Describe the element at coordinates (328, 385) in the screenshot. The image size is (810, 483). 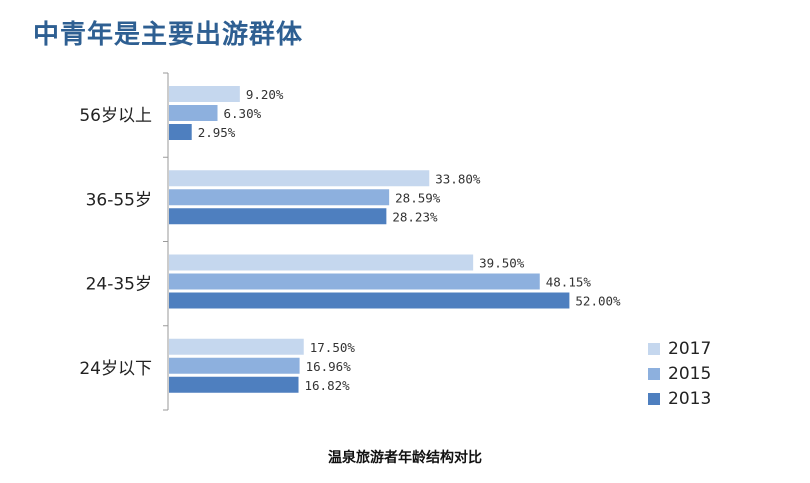
I see `data-label: 16.82%` at that location.